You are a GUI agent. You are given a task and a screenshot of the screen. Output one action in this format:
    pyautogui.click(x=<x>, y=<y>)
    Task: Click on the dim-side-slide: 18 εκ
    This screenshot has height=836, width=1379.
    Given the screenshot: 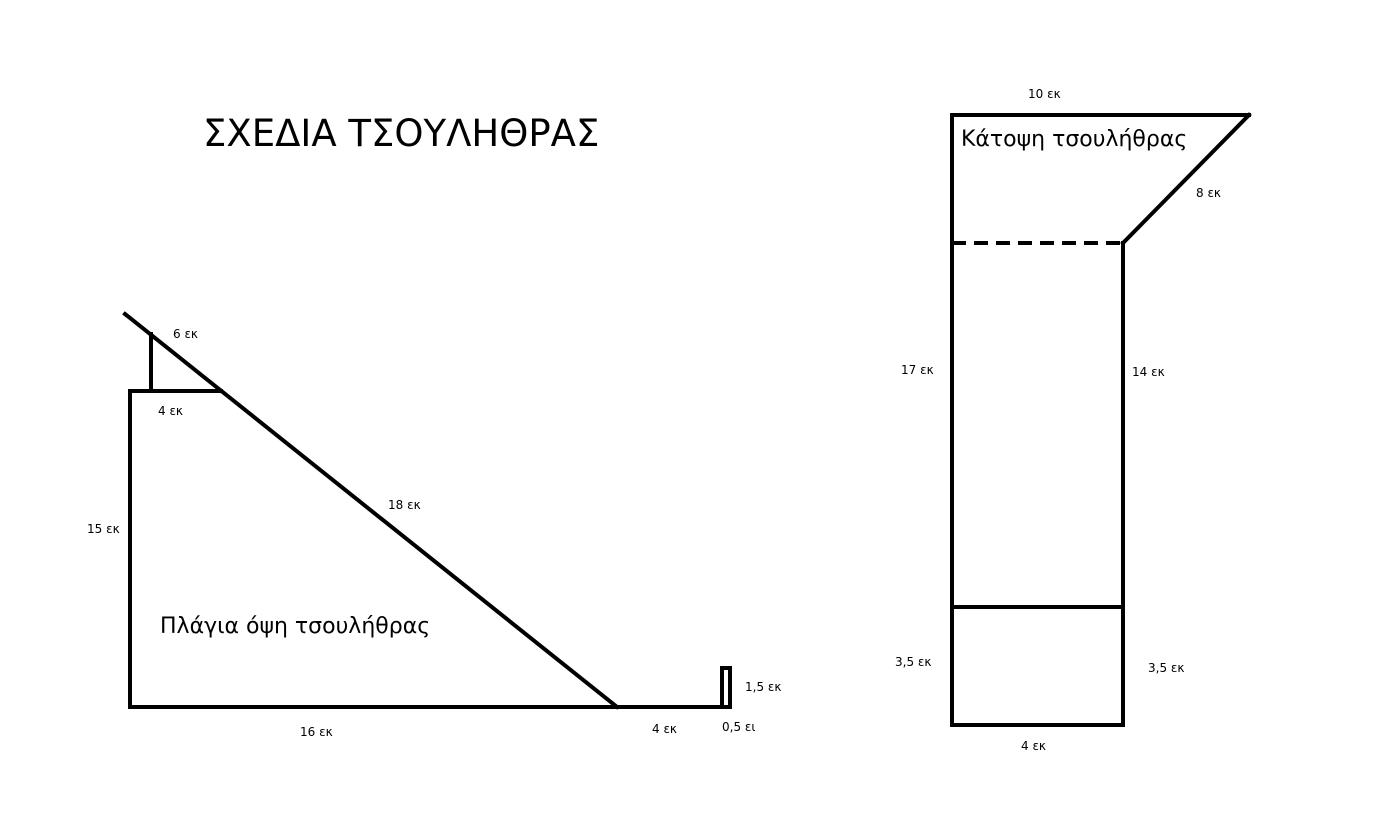 What is the action you would take?
    pyautogui.click(x=404, y=505)
    